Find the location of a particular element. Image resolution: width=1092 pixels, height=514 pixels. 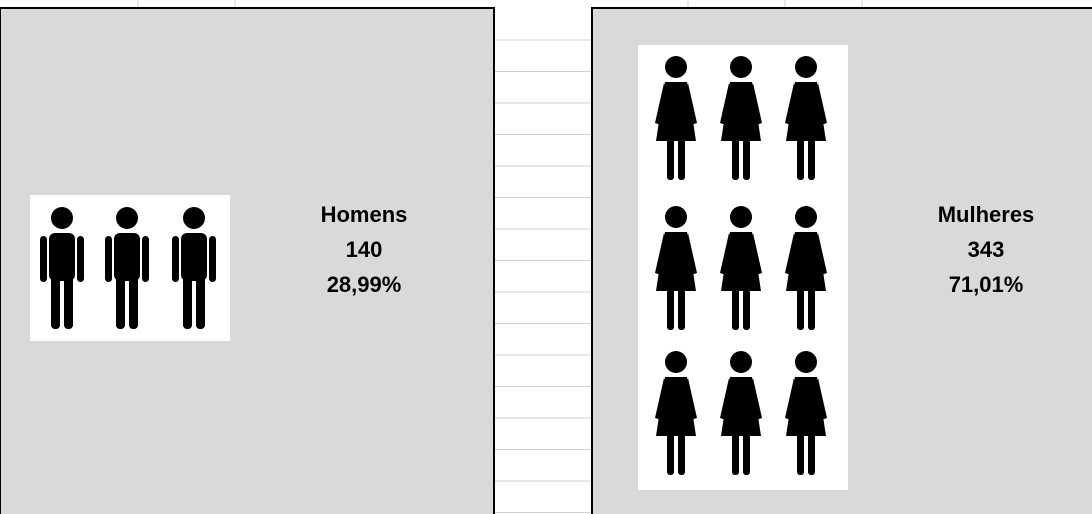

women-count: 343 is located at coordinates (986, 249).